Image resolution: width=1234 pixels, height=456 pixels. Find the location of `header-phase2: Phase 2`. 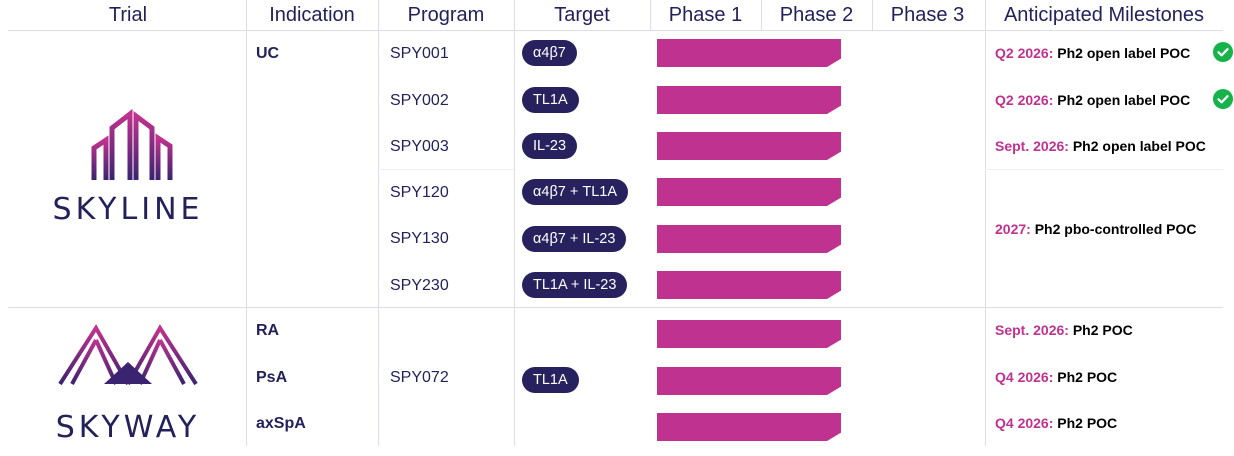

header-phase2: Phase 2 is located at coordinates (816, 15).